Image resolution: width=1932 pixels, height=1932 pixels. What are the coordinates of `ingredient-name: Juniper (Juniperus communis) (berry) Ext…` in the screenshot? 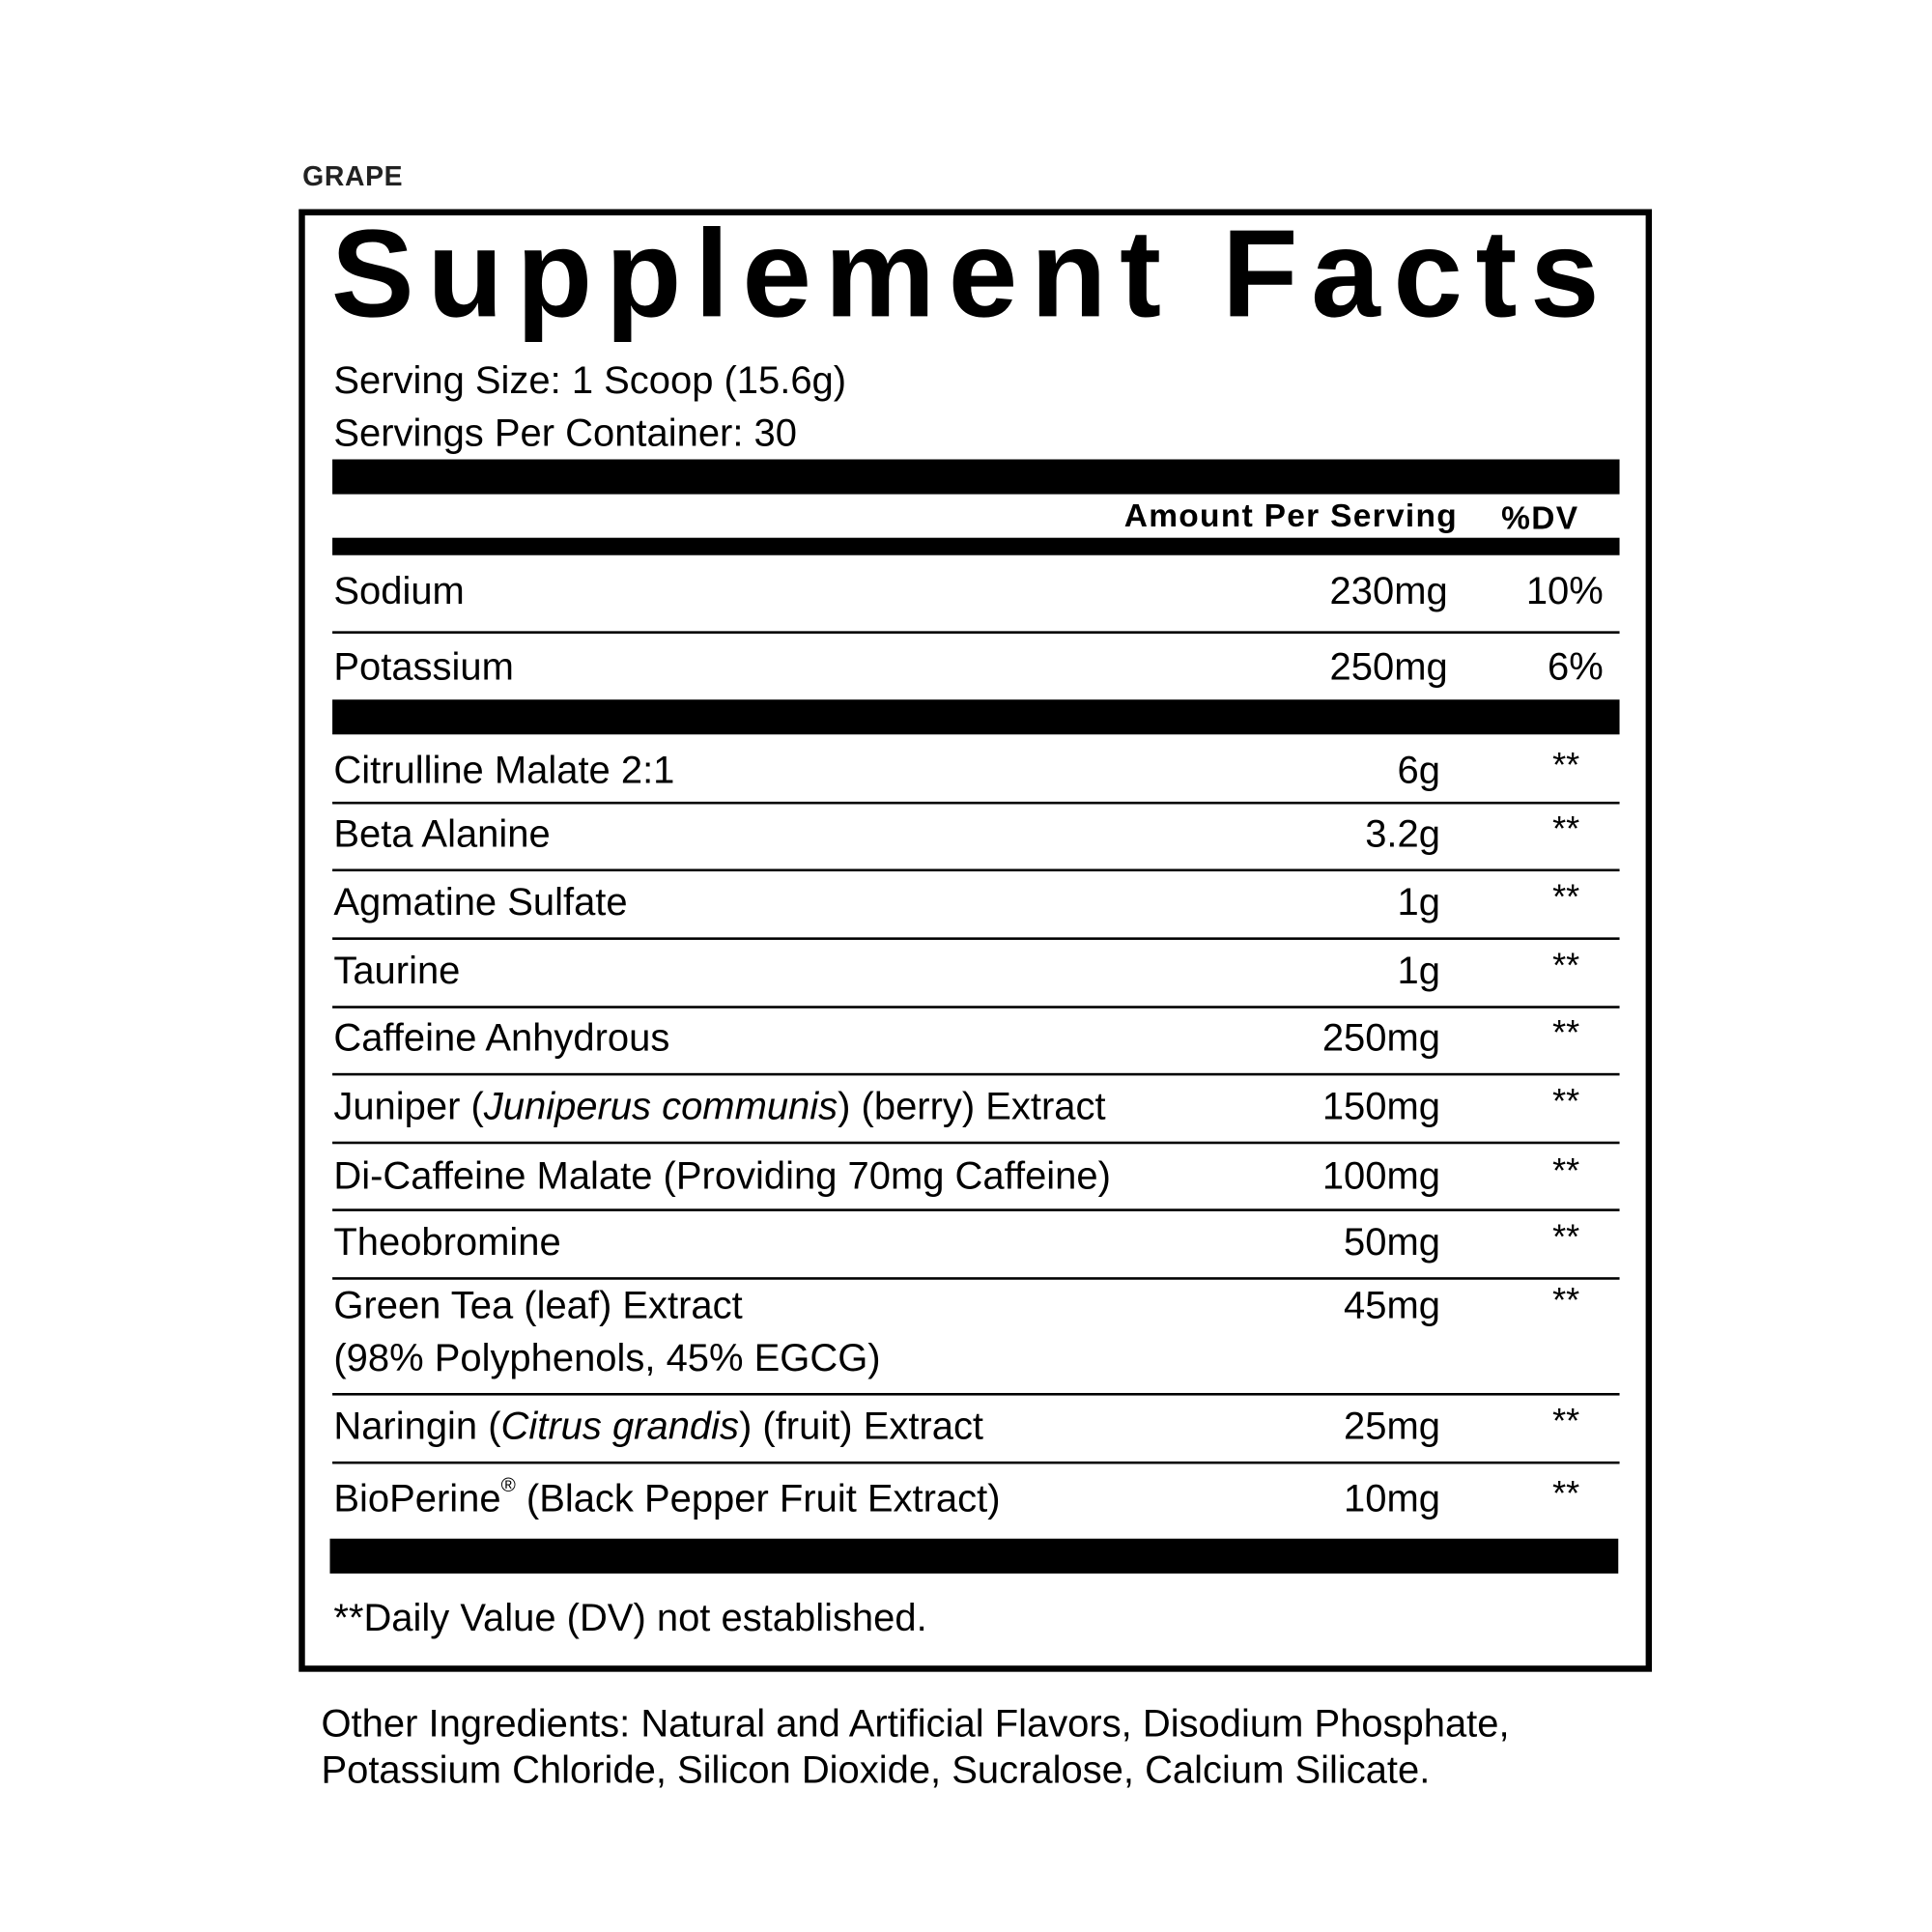 It's located at (719, 1106).